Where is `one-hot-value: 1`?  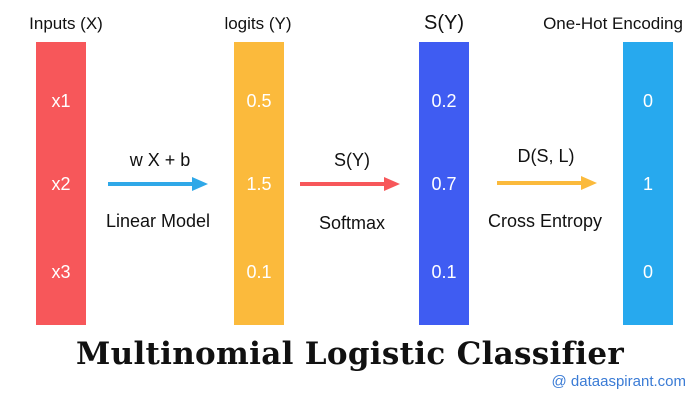
one-hot-value: 1 is located at coordinates (647, 184).